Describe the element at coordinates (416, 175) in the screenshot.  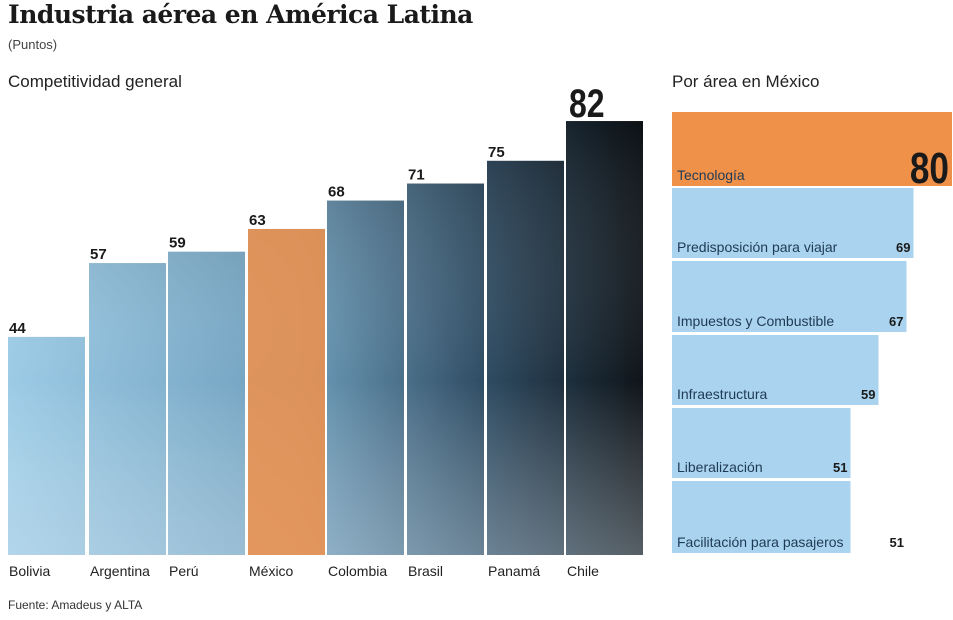
I see `bar-value-label: 71` at that location.